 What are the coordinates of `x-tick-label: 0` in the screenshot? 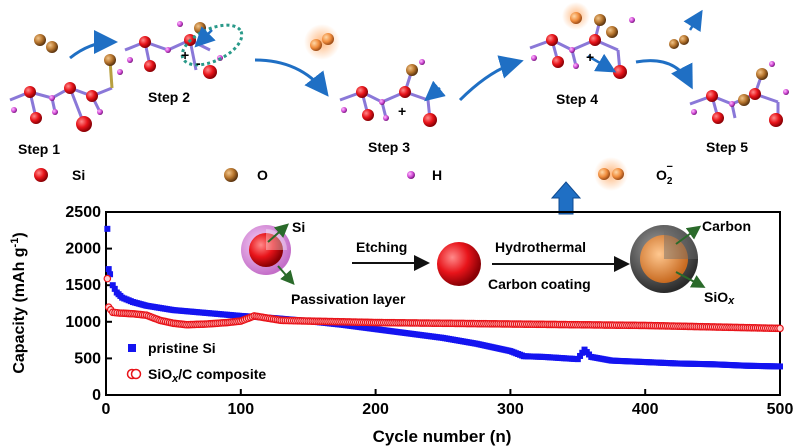 It's located at (106, 409).